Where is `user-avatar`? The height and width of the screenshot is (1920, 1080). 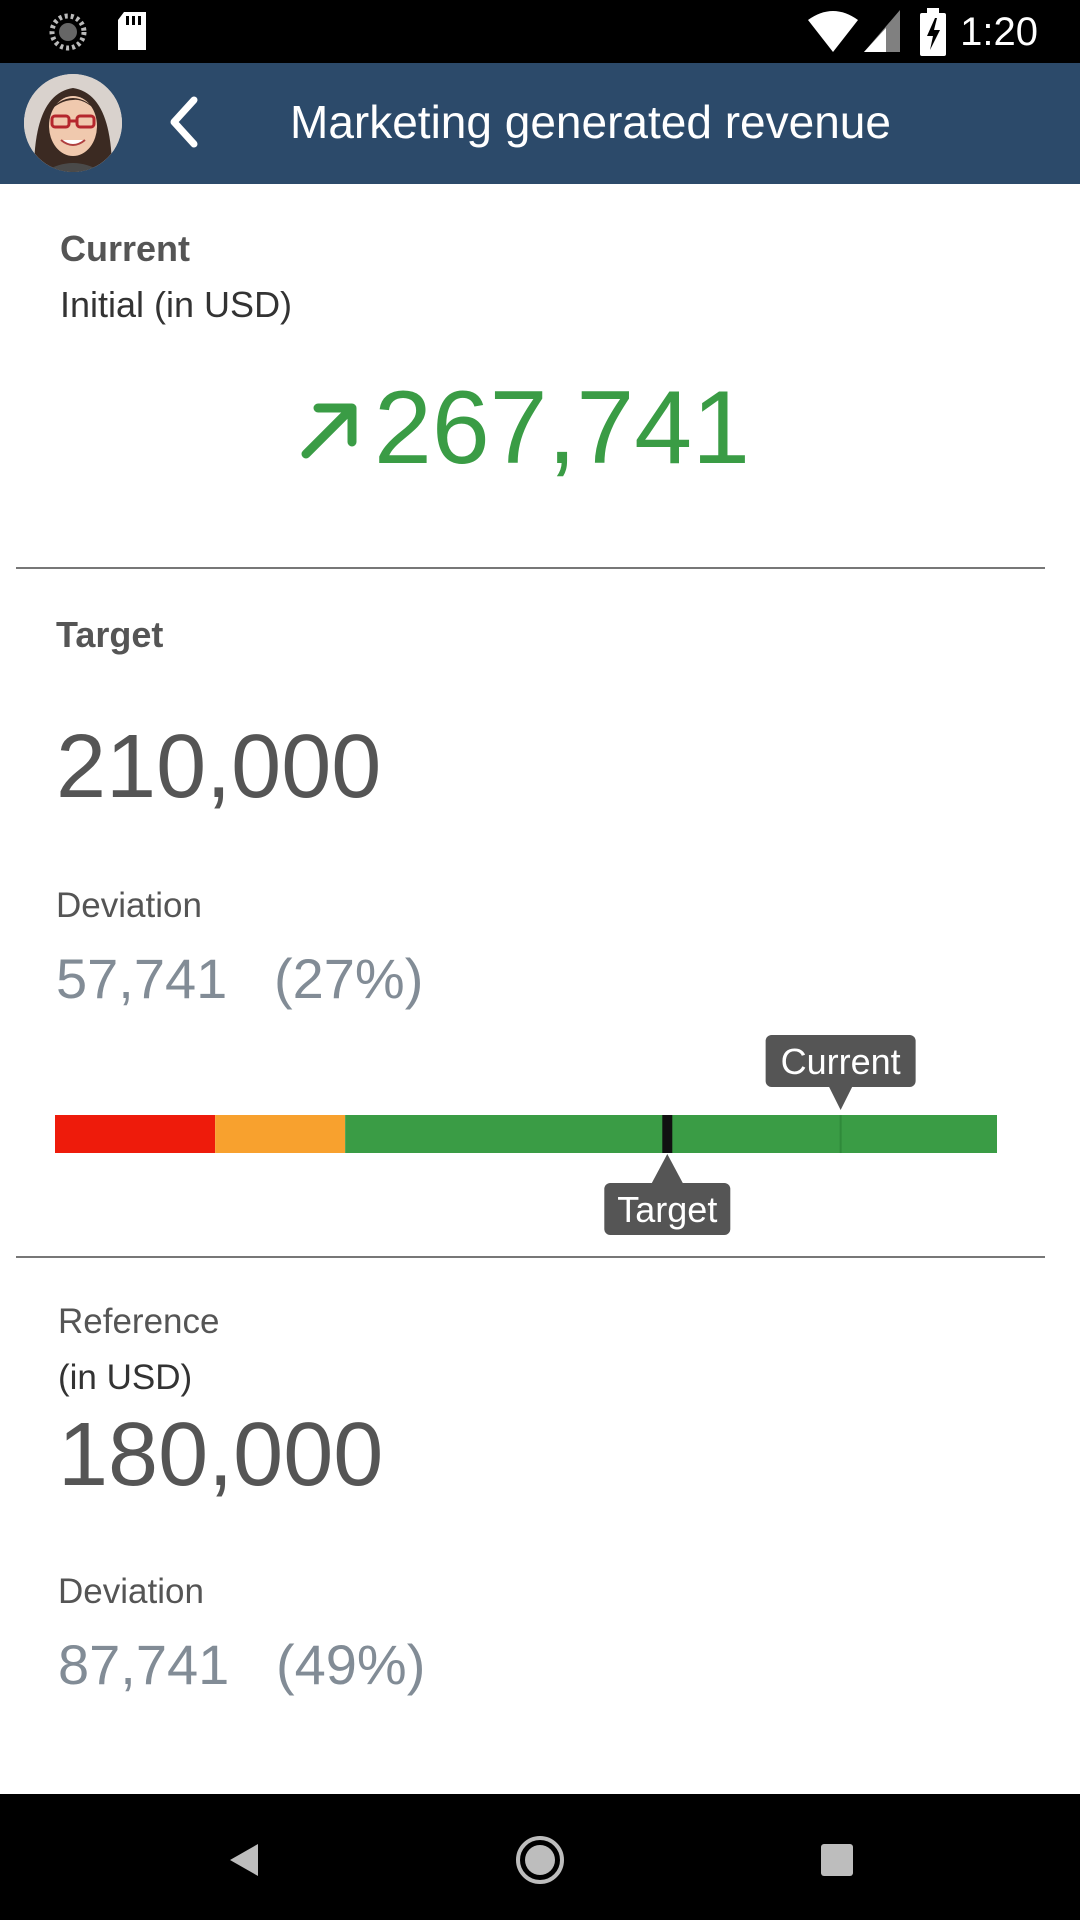
user-avatar is located at coordinates (73, 123).